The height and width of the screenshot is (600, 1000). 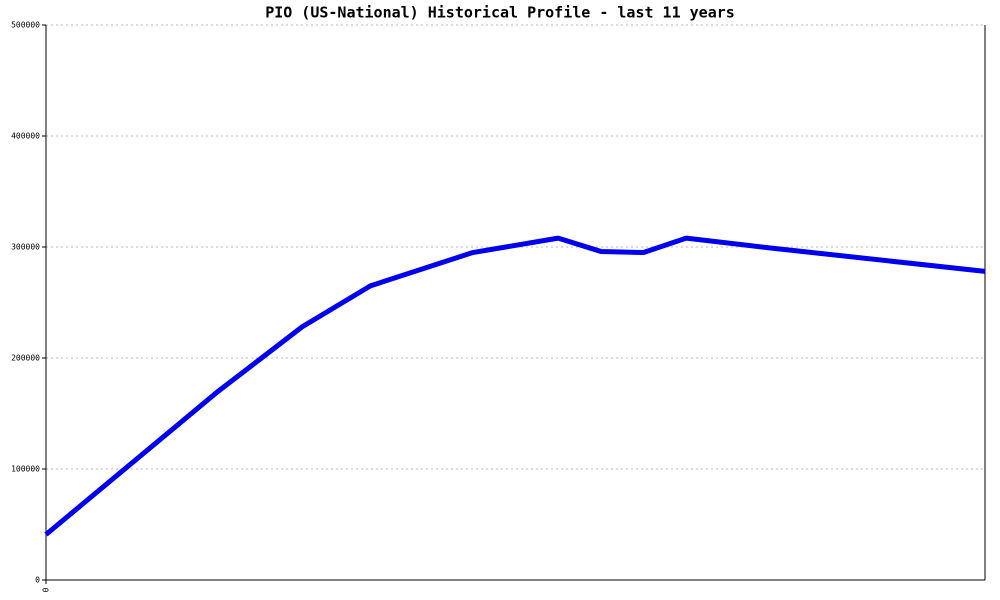 What do you see at coordinates (25, 25) in the screenshot?
I see `y-tick-label: 500000` at bounding box center [25, 25].